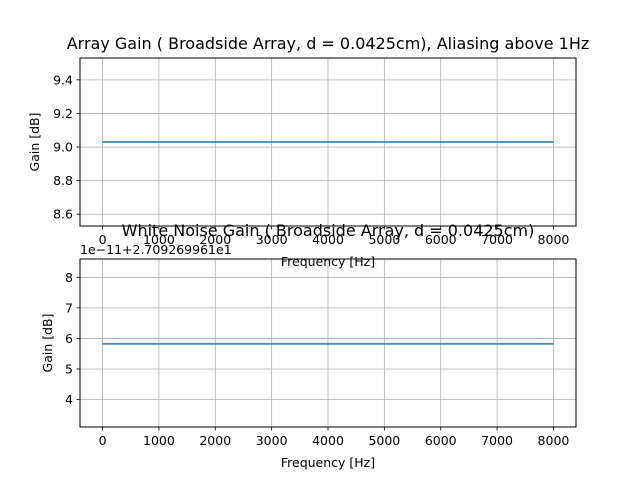  What do you see at coordinates (69, 368) in the screenshot?
I see `white-noise-gain-y-tick-label: 5` at bounding box center [69, 368].